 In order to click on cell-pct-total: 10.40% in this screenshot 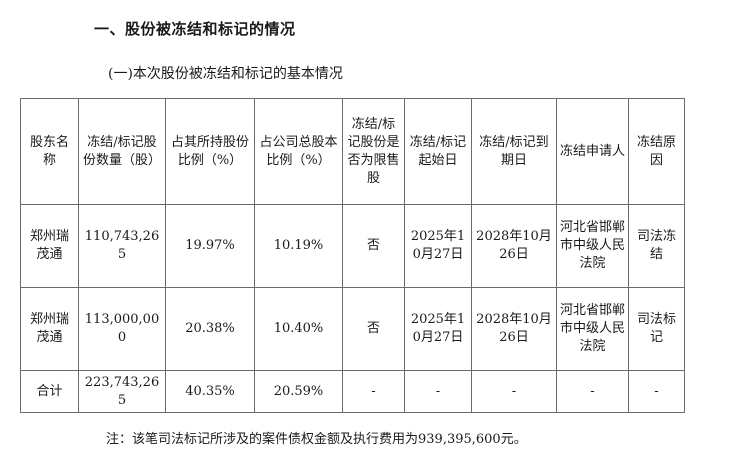, I will do `click(298, 329)`.